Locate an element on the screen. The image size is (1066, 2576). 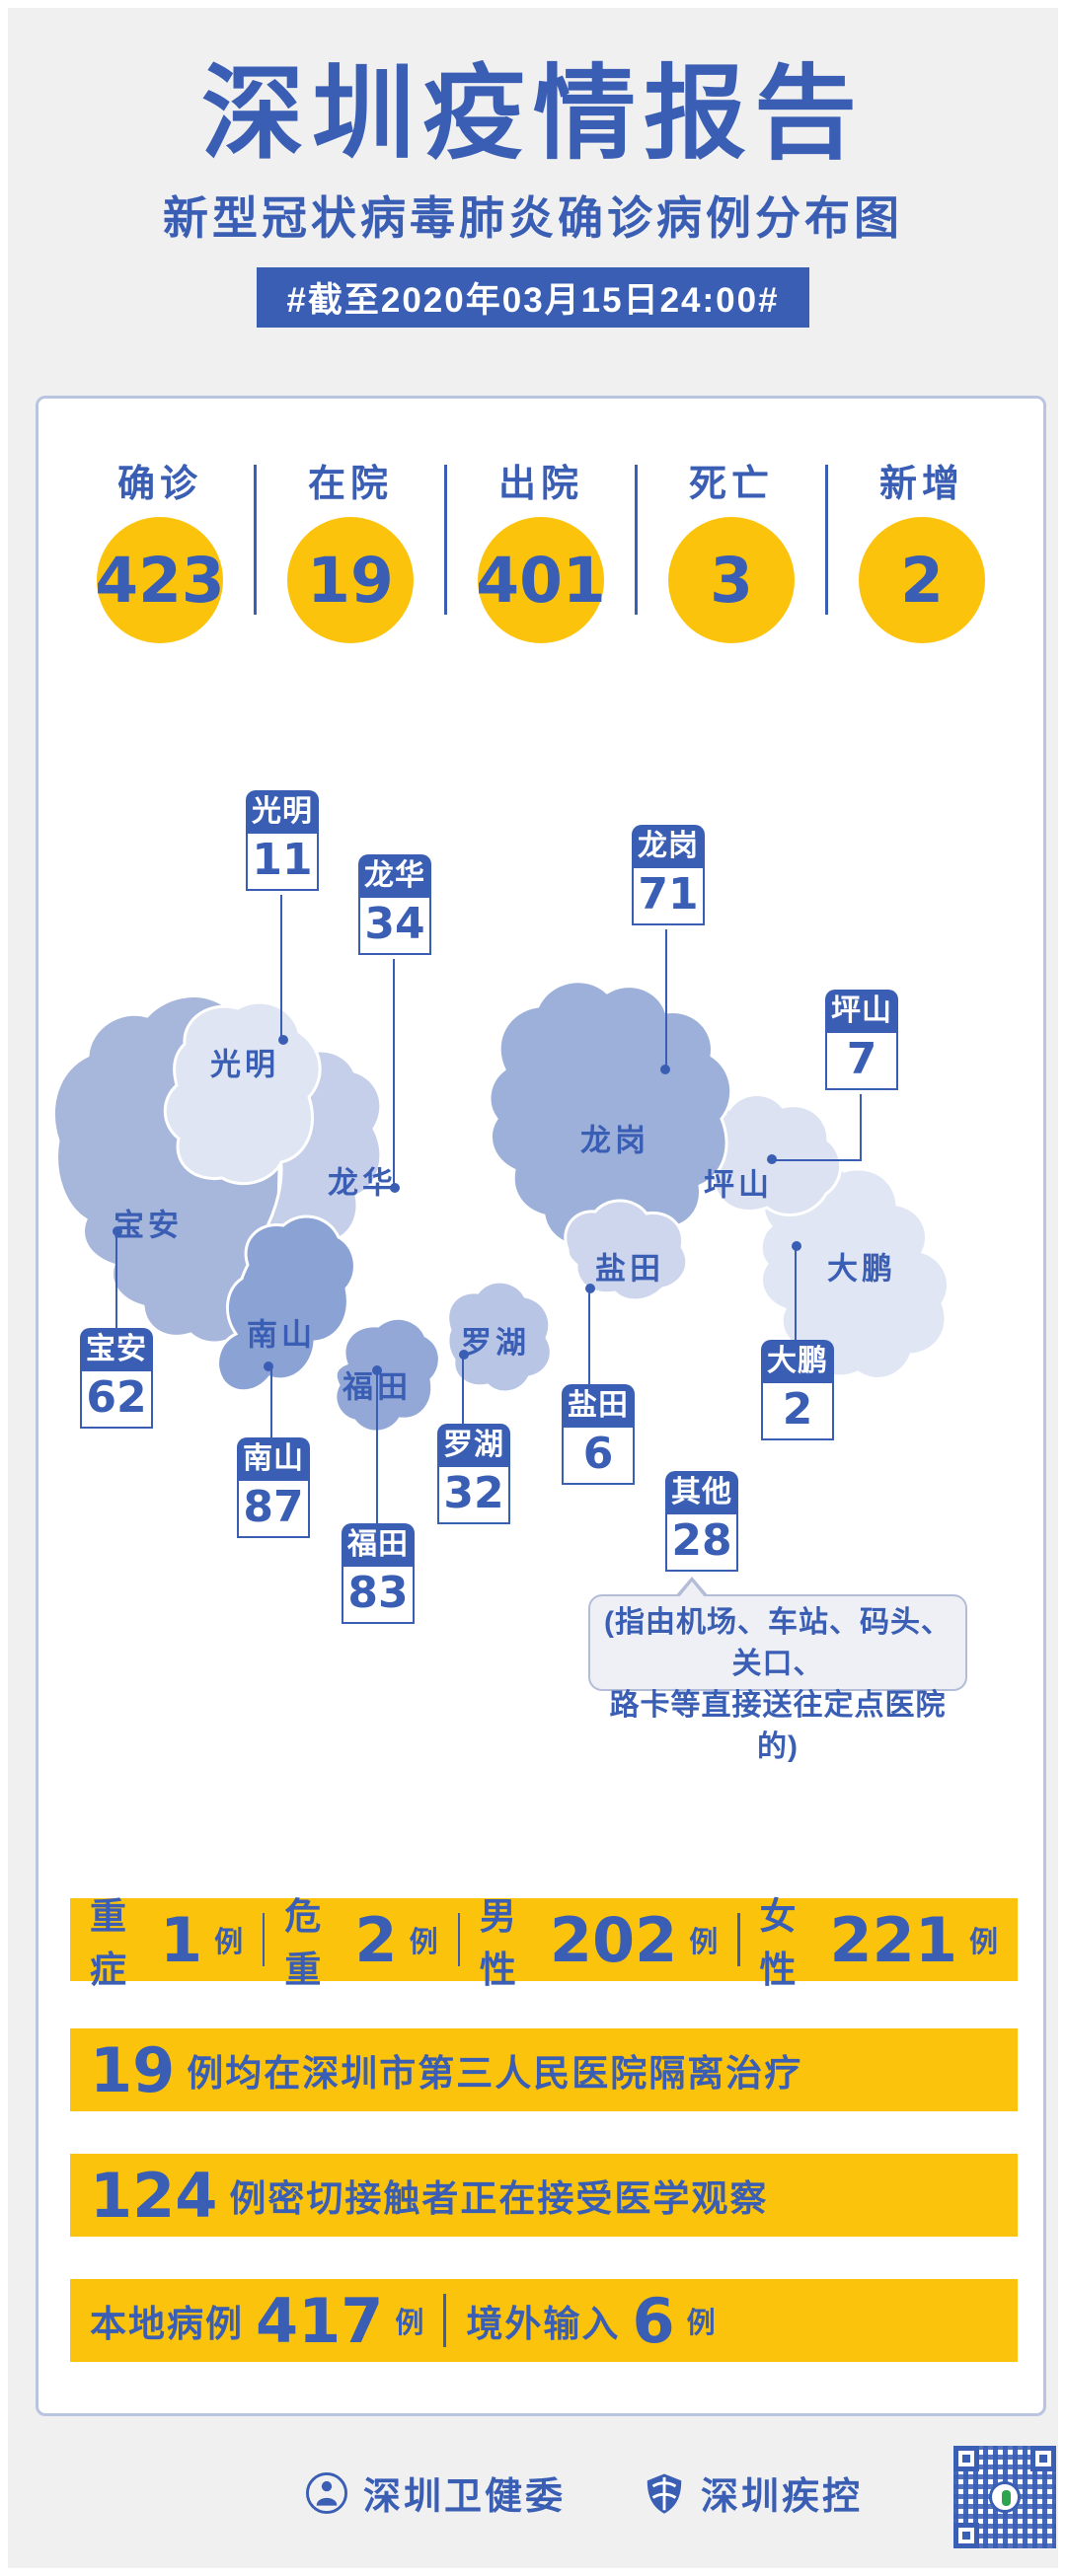
map-dot-yantian is located at coordinates (590, 1288).